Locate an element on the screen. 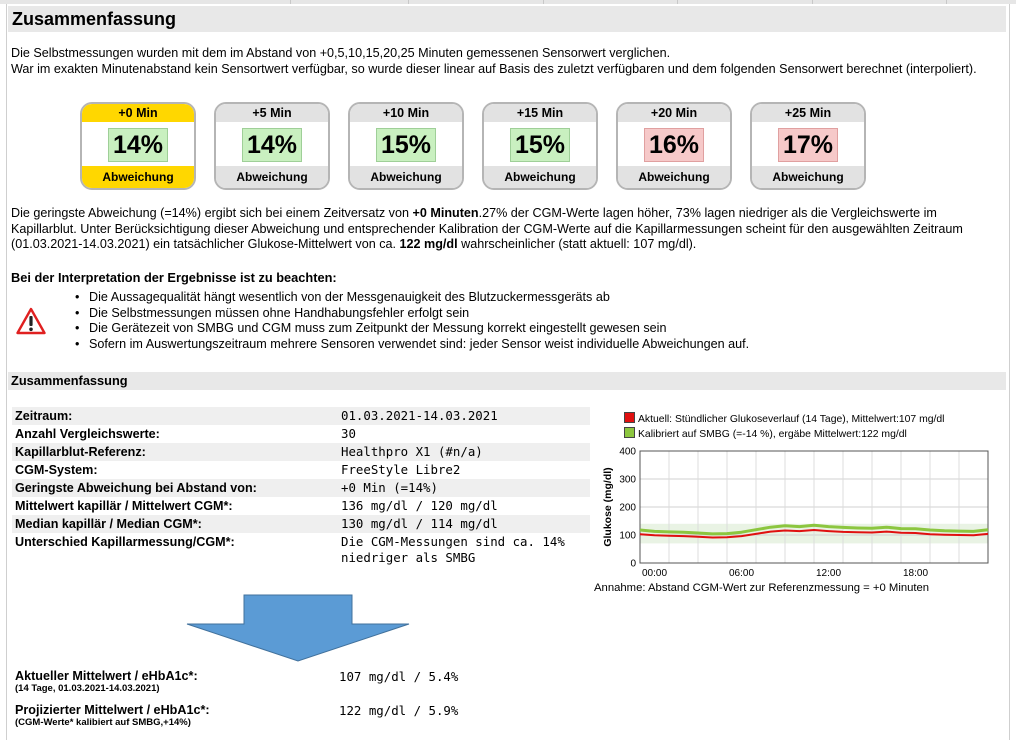  row-value: 136 mg/dl / 120 mg/dl is located at coordinates (419, 505).